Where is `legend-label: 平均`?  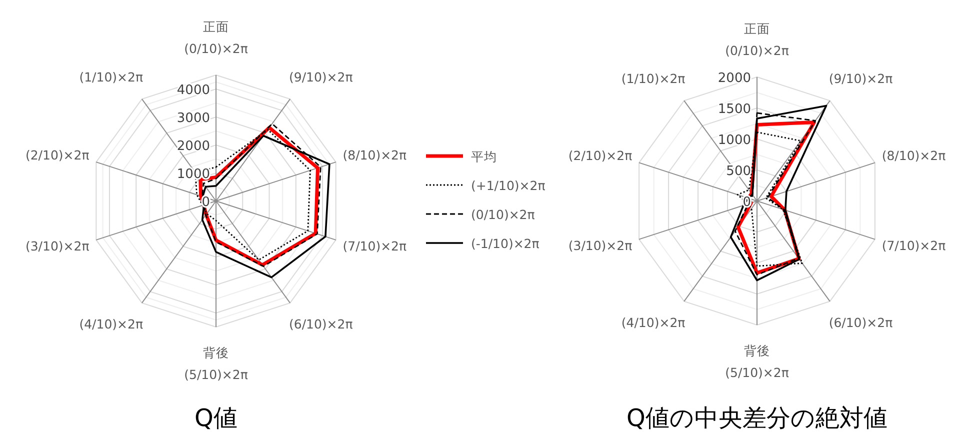
legend-label: 平均 is located at coordinates (484, 156).